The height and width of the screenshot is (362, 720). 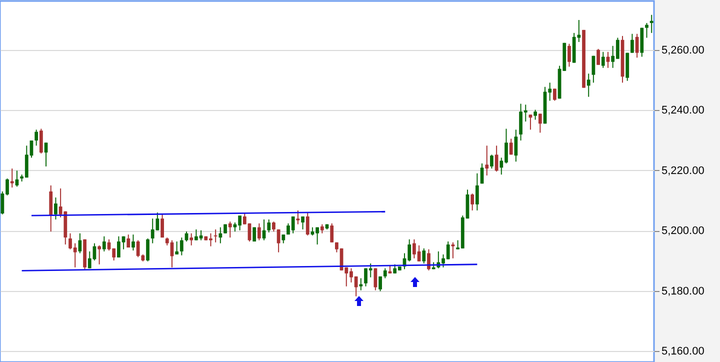 What do you see at coordinates (683, 170) in the screenshot?
I see `y-tick-label: 5,220.00` at bounding box center [683, 170].